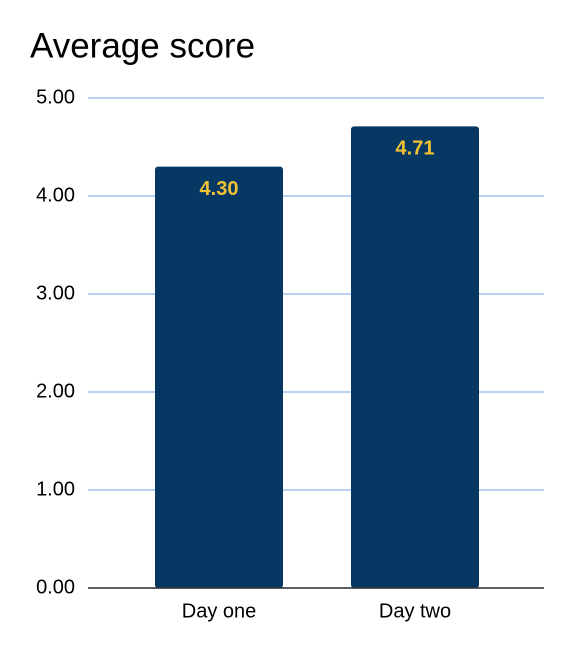  Describe the element at coordinates (142, 45) in the screenshot. I see `chart-title: Average score` at that location.